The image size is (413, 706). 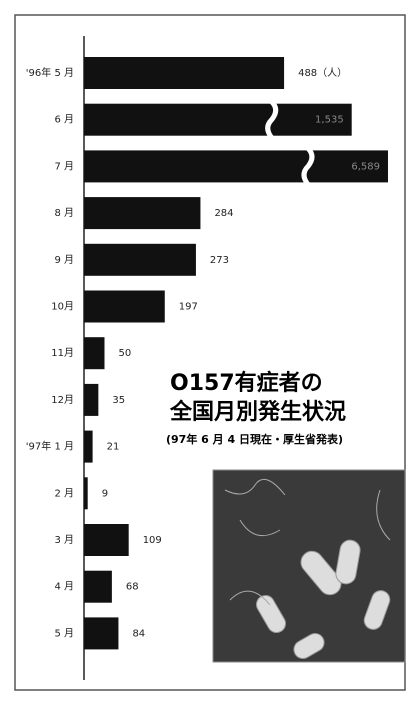 What do you see at coordinates (64, 493) in the screenshot?
I see `y-tick-label: 2 月` at bounding box center [64, 493].